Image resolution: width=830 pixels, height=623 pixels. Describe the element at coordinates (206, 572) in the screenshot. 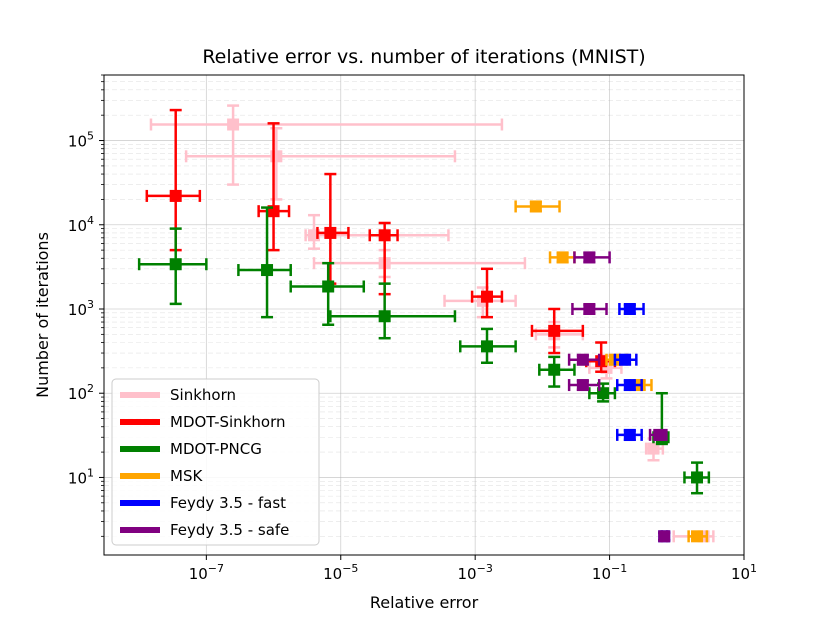

I see `x-tick-label: 10⁻⁷` at that location.